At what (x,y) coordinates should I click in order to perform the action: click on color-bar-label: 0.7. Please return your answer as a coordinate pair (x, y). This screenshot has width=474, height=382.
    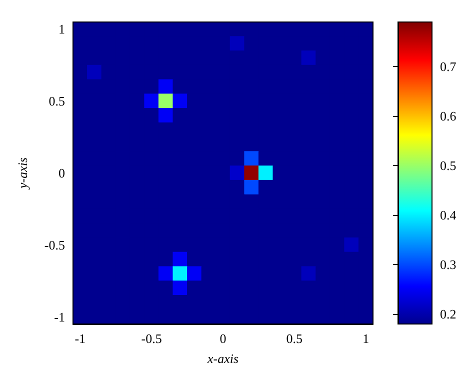
    Looking at the image, I should click on (448, 66).